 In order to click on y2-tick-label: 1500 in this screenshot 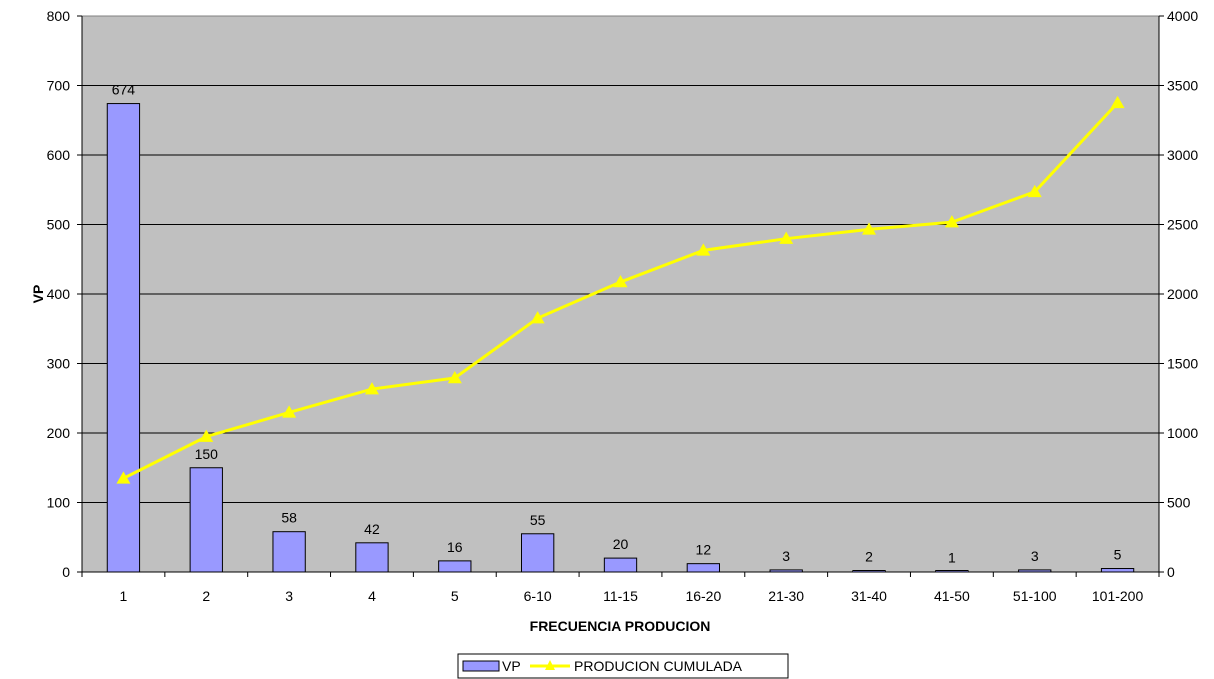, I will do `click(1182, 364)`.